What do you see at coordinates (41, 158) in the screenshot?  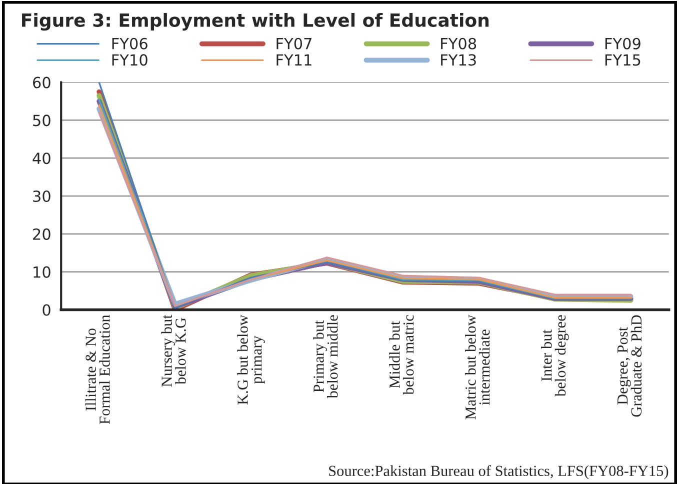 I see `y-tick-label: 40` at bounding box center [41, 158].